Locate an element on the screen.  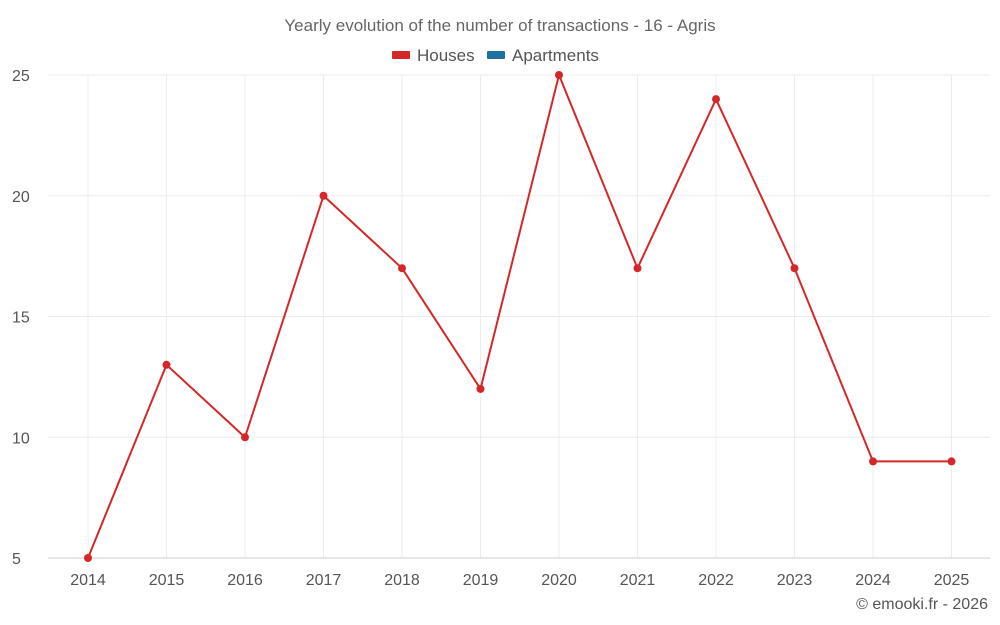
x-tick-label: 2025 is located at coordinates (952, 580).